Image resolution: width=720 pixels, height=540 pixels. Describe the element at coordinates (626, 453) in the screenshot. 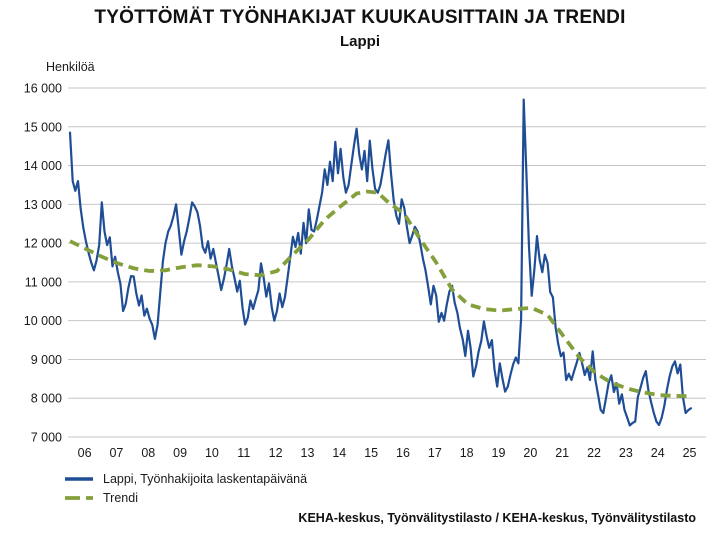

I see `x-tick-label: 23` at that location.